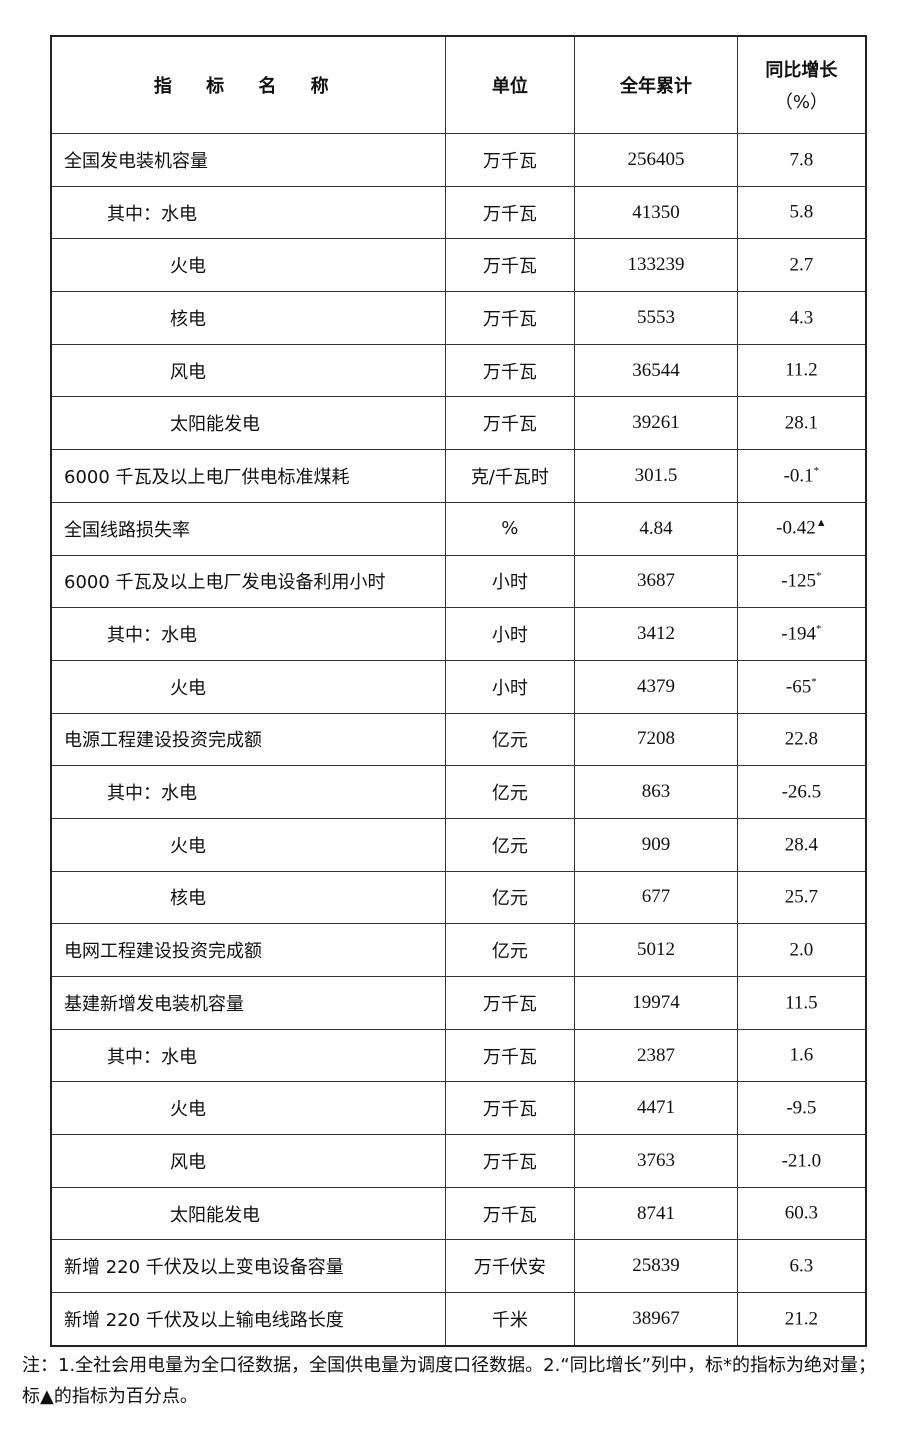 The height and width of the screenshot is (1453, 900). I want to click on growth-value: 4.3, so click(801, 318).